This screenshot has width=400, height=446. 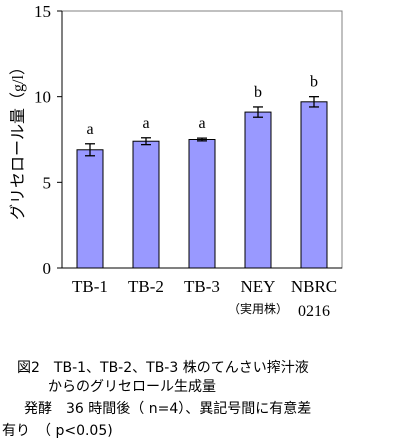 What do you see at coordinates (258, 92) in the screenshot?
I see `significance-label-4: b` at bounding box center [258, 92].